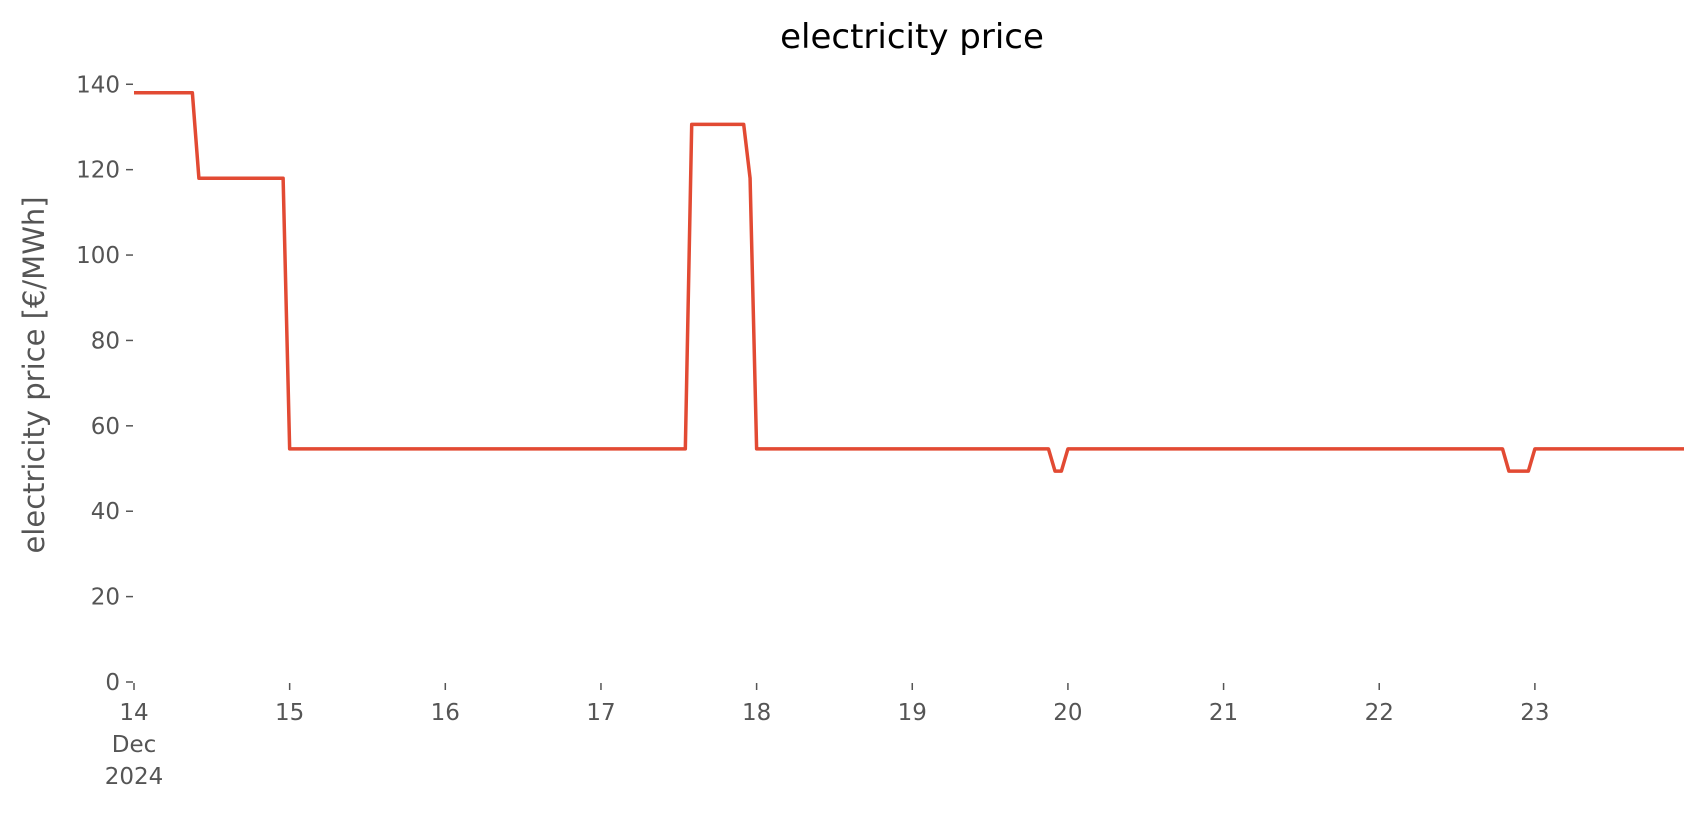  What do you see at coordinates (134, 777) in the screenshot?
I see `x-tick-label-line: 2024` at bounding box center [134, 777].